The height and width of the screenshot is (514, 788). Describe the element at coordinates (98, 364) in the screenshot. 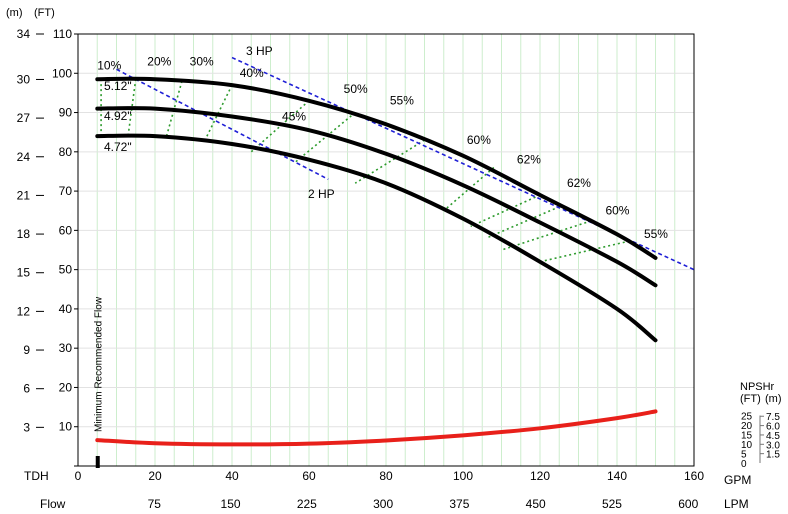

I see `min-flow-label: Minimum Recommended Flow` at that location.